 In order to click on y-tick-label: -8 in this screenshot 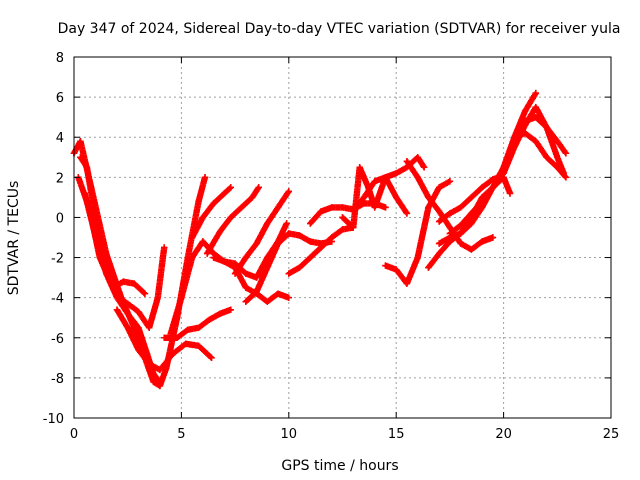, I will do `click(57, 379)`.